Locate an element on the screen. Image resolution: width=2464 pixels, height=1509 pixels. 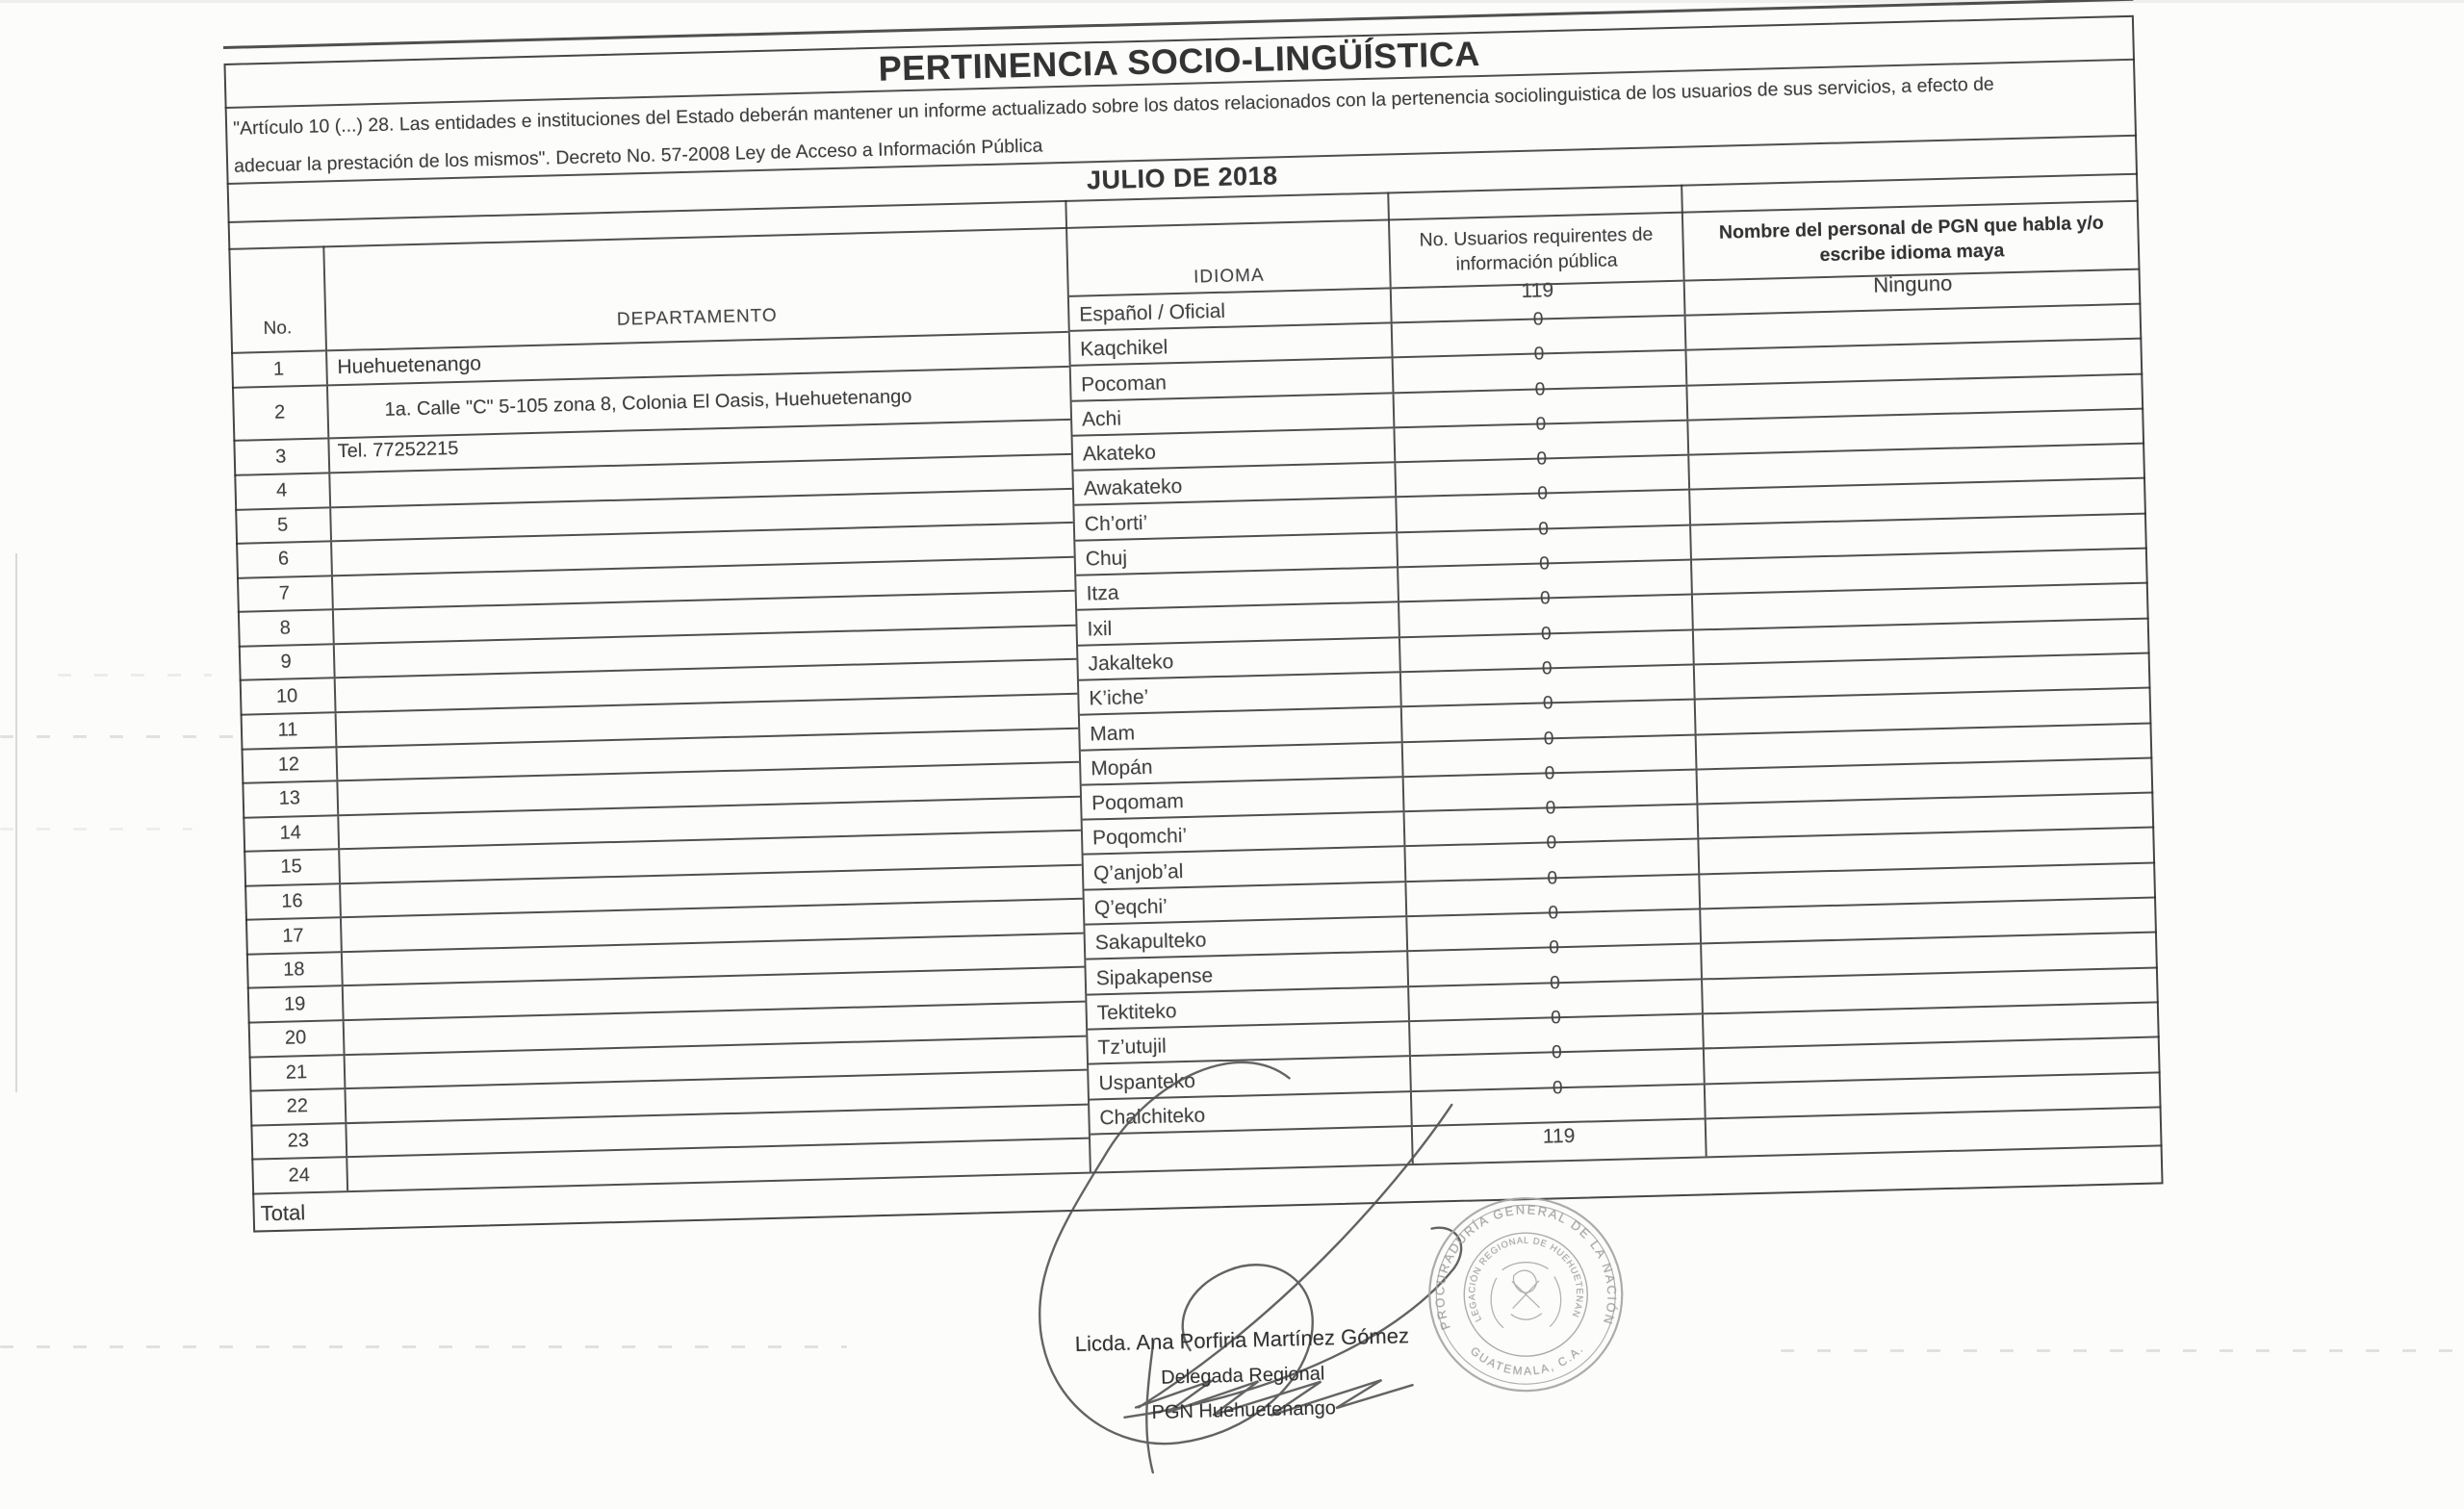
row-number-cell: 1 is located at coordinates (279, 369).